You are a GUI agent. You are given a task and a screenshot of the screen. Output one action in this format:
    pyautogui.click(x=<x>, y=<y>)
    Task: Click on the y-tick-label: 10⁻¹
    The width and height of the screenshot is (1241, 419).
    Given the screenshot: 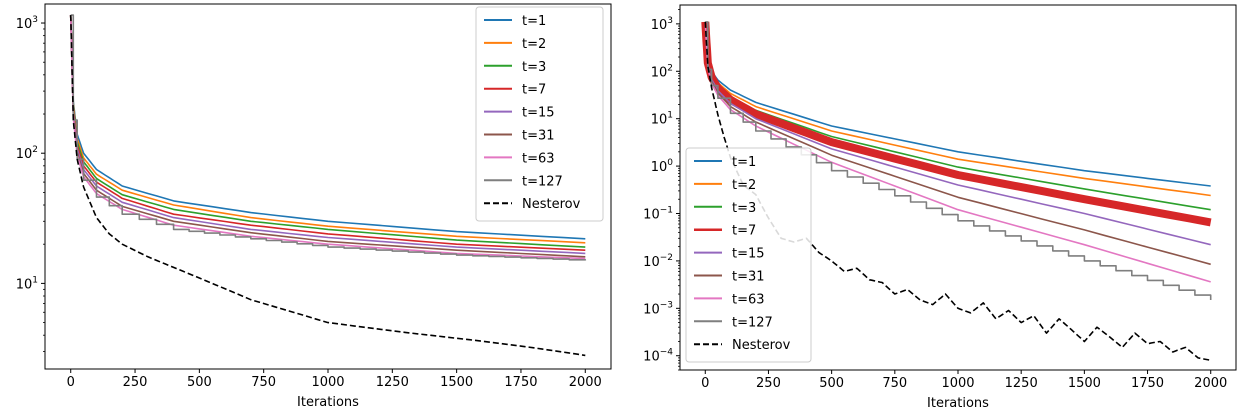 What is the action you would take?
    pyautogui.click(x=658, y=214)
    